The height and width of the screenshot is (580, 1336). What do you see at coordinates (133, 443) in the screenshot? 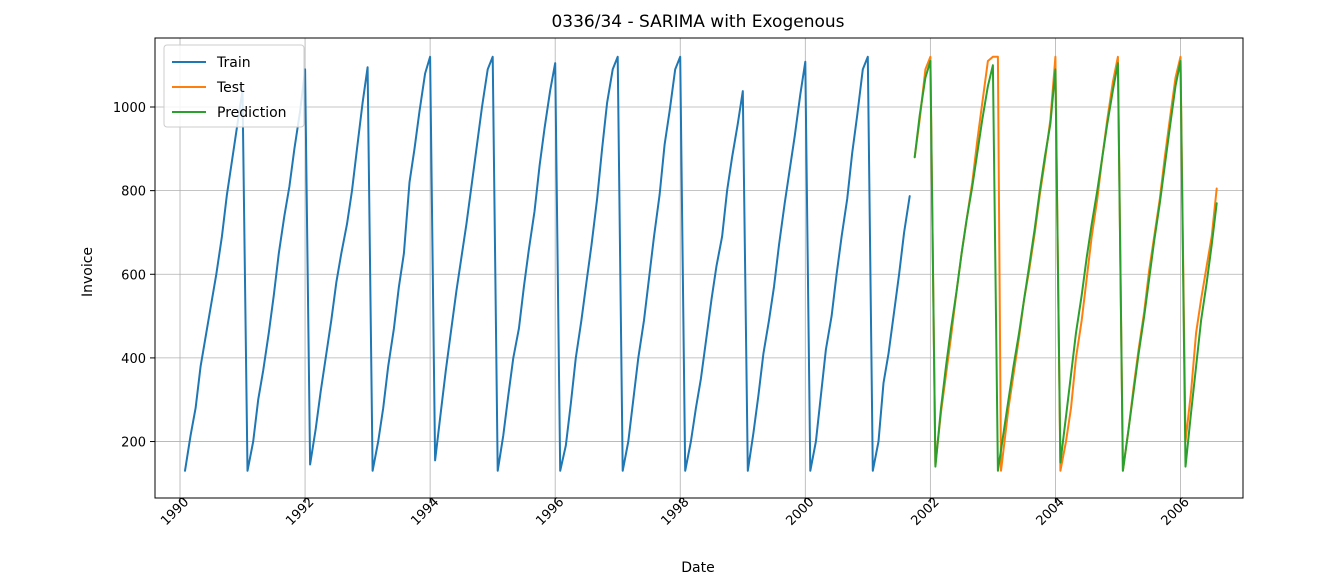
I see `y-tick-label: 200` at bounding box center [133, 443].